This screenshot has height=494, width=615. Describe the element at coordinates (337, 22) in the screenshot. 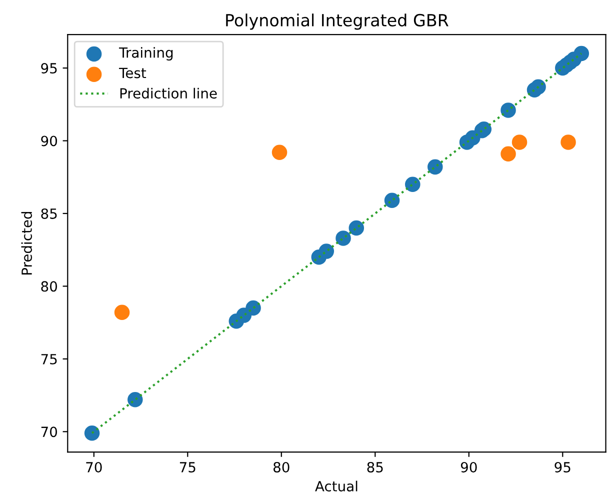

I see `chart-title: Polynomial Integrated GBR` at that location.